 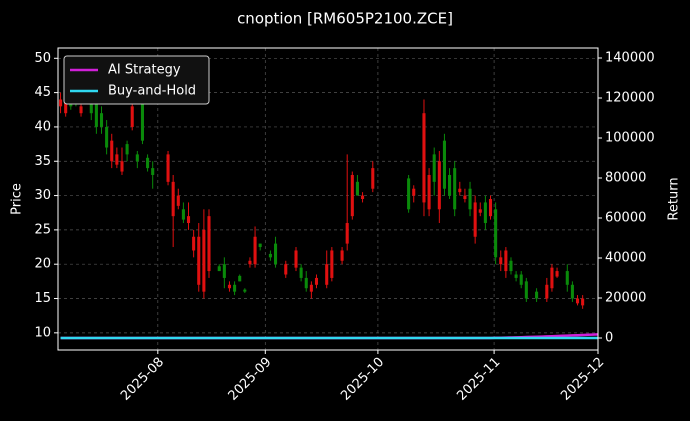 I want to click on y2-tick-label: 60000, so click(x=625, y=218).